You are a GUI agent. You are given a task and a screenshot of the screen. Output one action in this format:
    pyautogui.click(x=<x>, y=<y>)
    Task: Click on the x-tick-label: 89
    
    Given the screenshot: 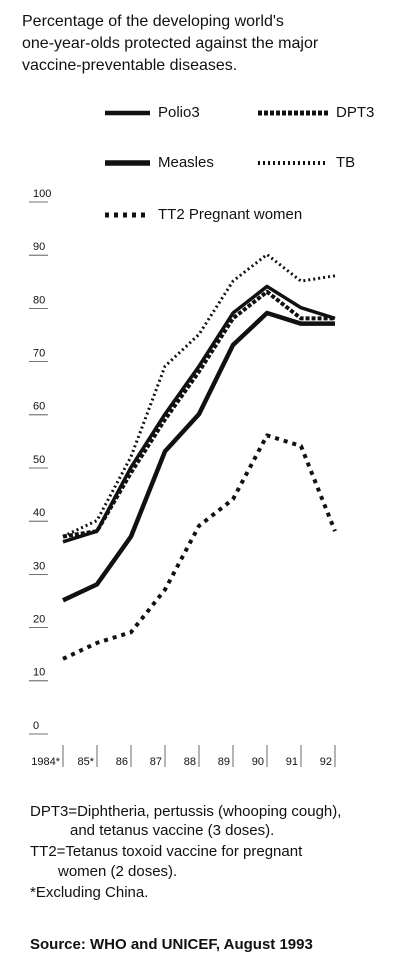 What is the action you would take?
    pyautogui.click(x=224, y=762)
    